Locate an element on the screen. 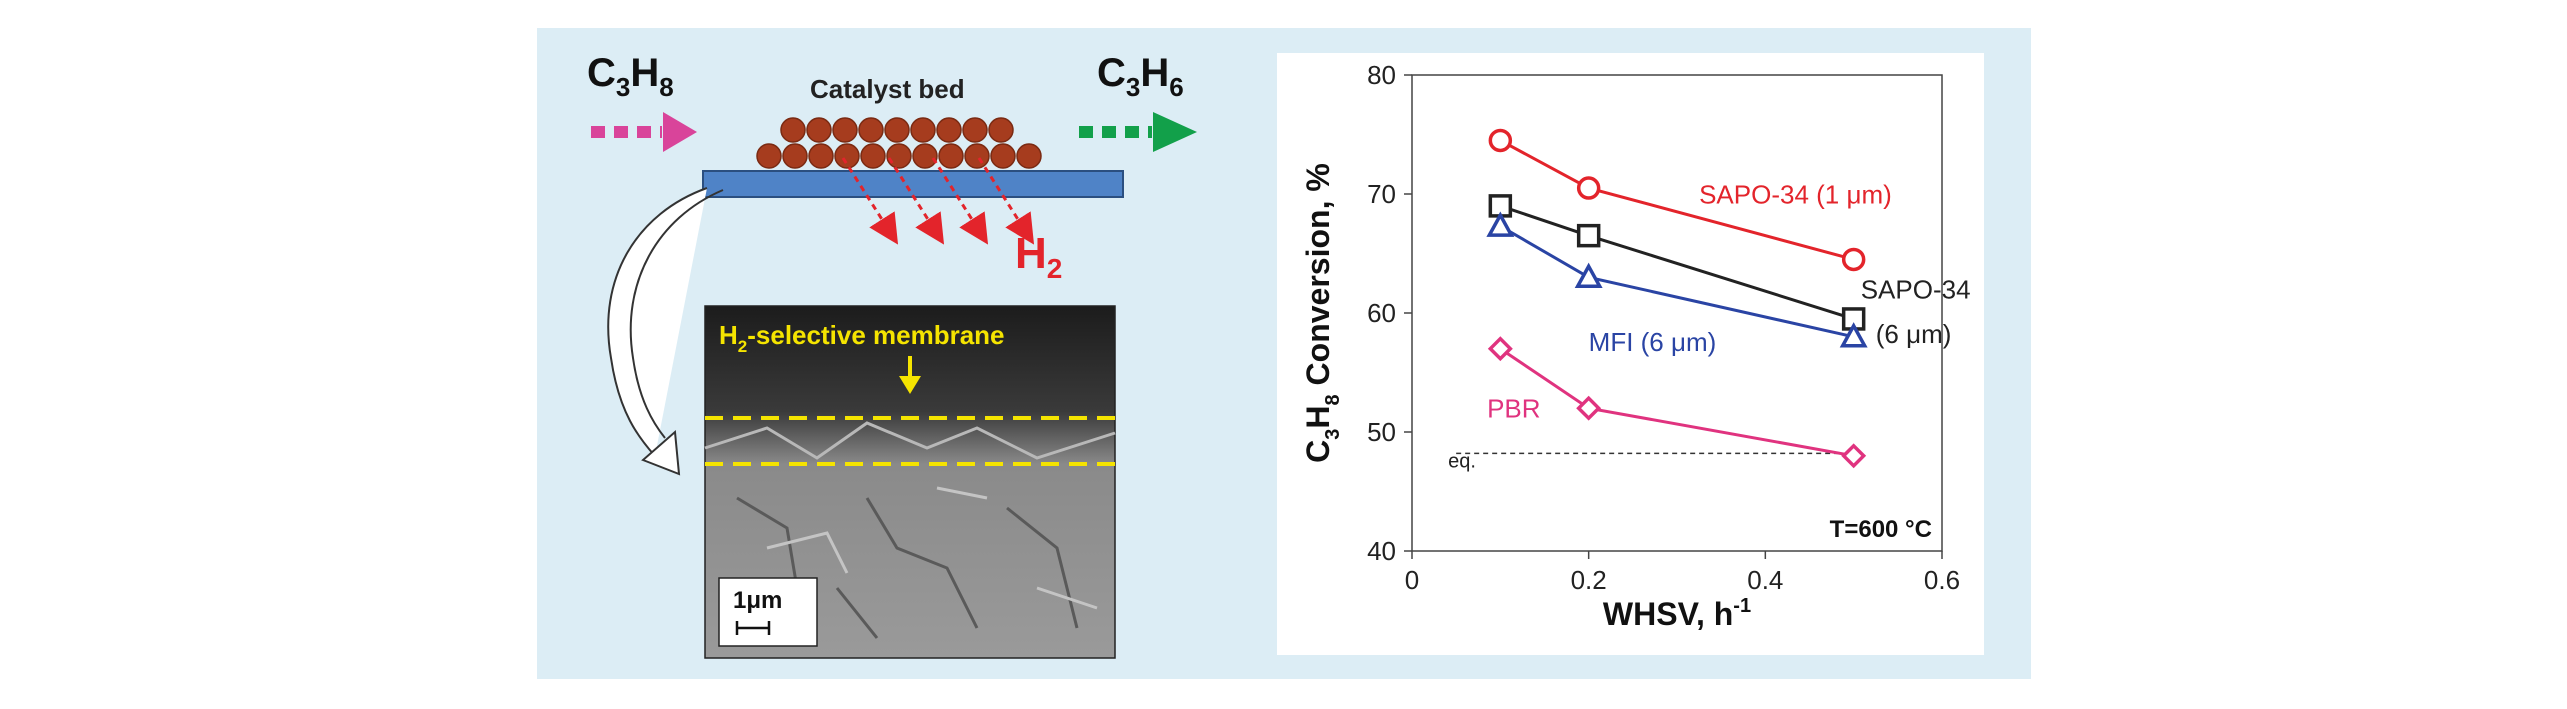 The image size is (2567, 709). y-tick-label: 60 is located at coordinates (1381, 313).